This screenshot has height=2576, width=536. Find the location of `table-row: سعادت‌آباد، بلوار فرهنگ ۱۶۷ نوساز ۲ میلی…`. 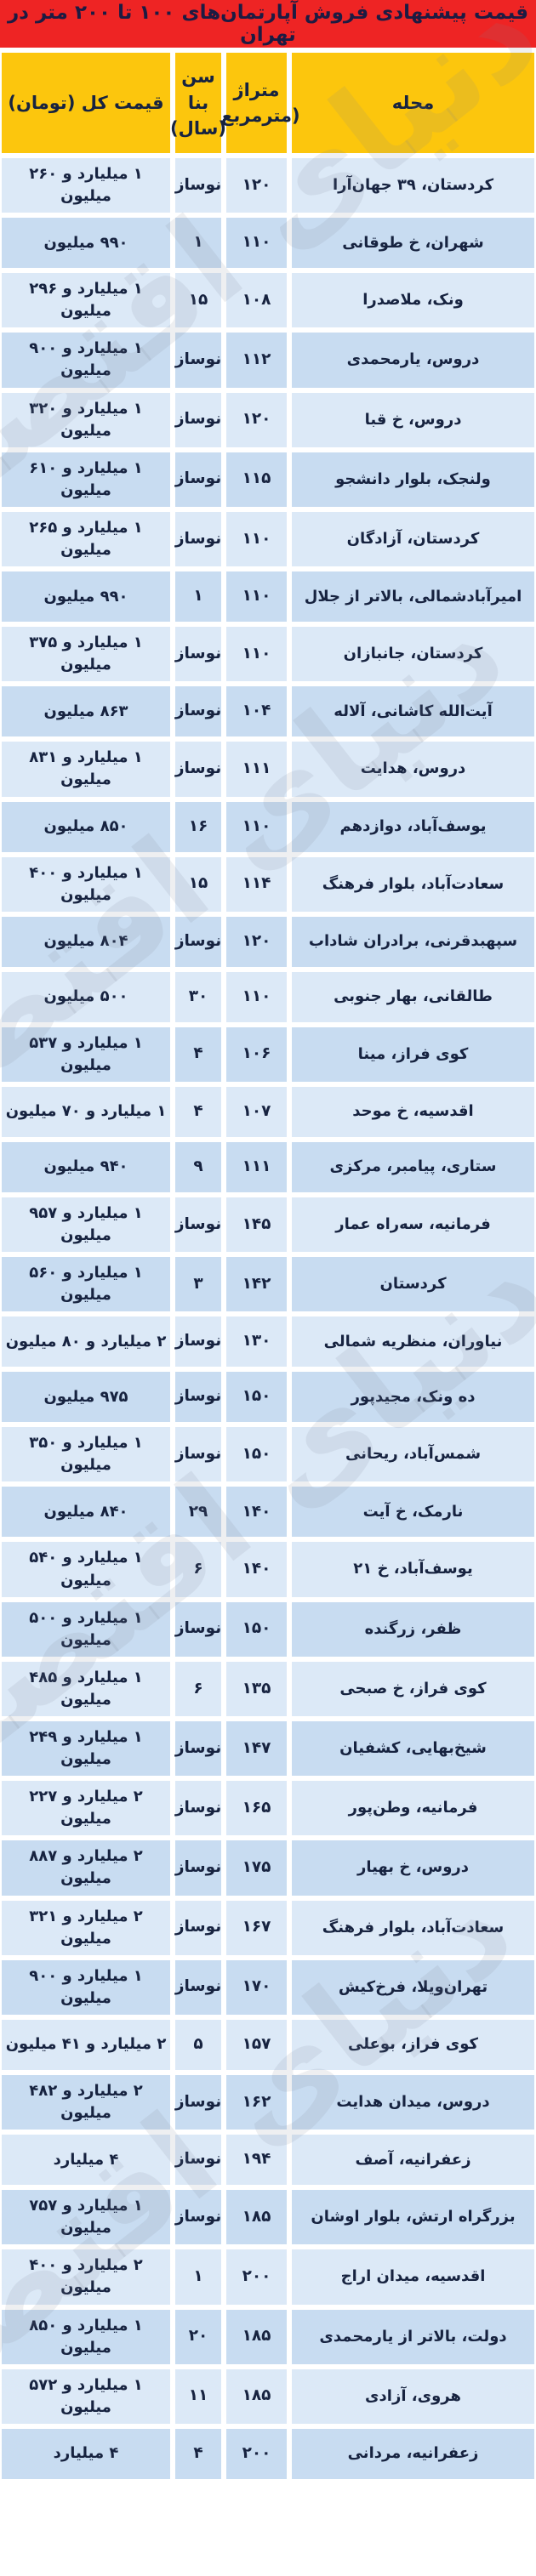

table-row: سعادت‌آباد، بلوار فرهنگ ۱۶۷ نوساز ۲ میلی… is located at coordinates (268, 1927).